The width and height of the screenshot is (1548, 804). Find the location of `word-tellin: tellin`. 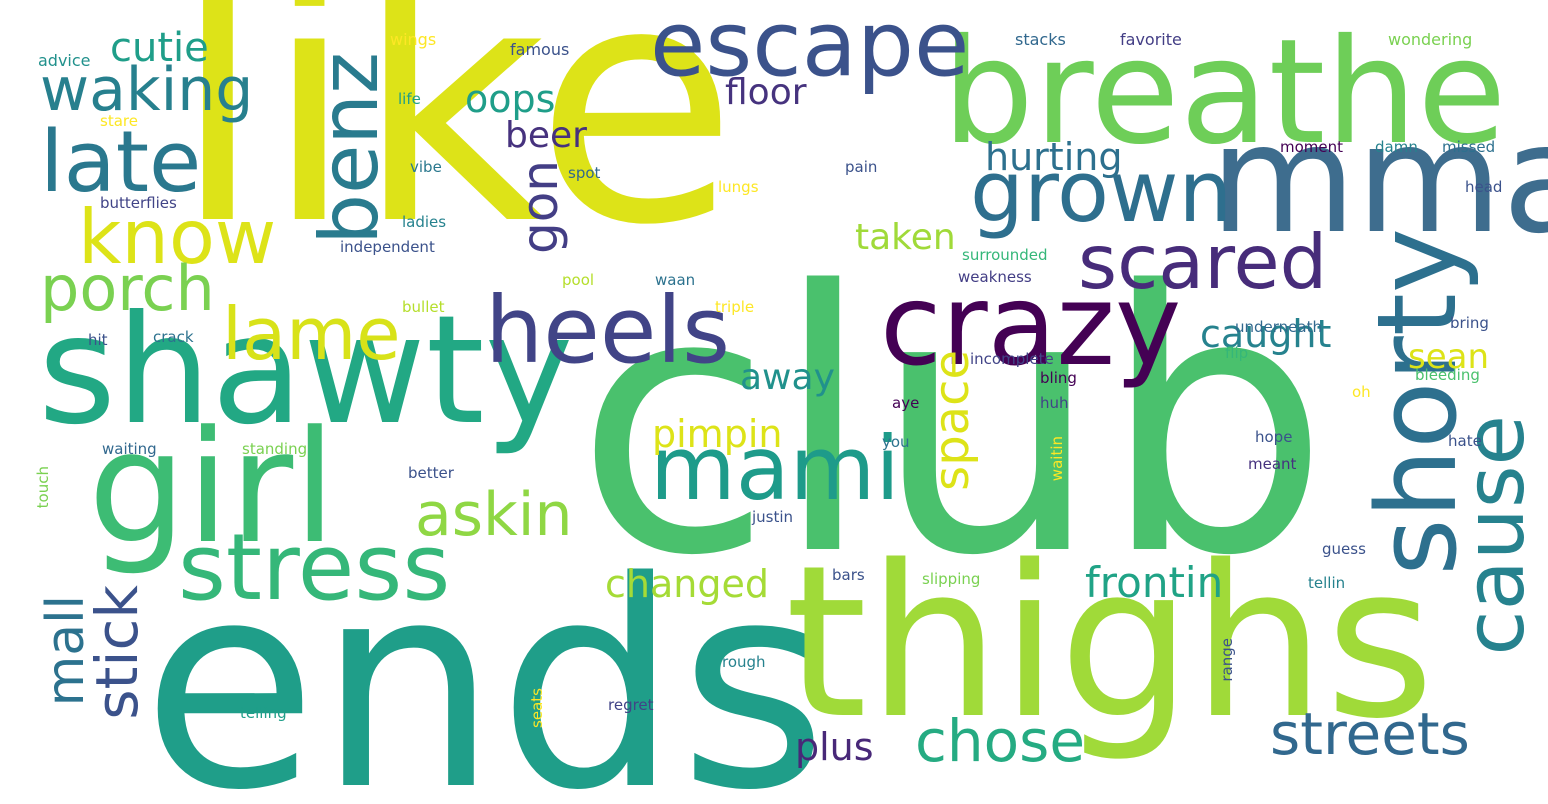

word-tellin: tellin is located at coordinates (1327, 583).